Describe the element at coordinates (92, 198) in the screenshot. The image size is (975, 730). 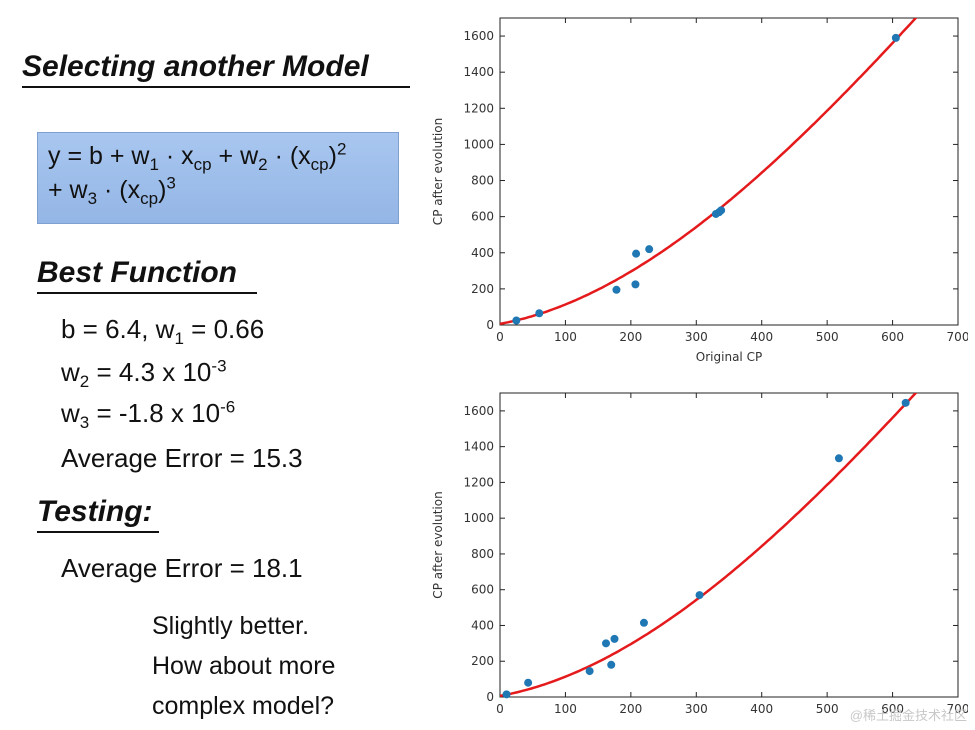
I see `formula-sub: 3` at that location.